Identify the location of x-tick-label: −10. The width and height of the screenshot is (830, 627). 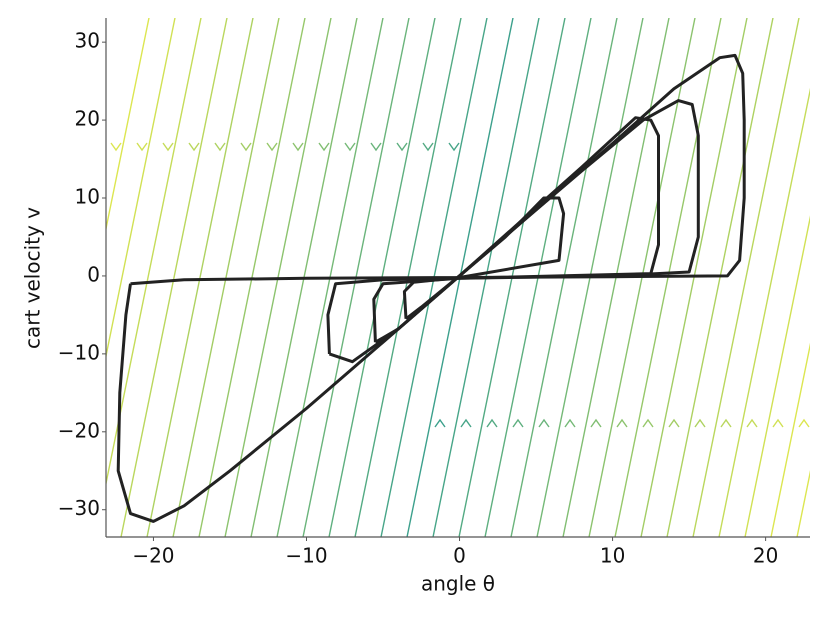
(306, 556).